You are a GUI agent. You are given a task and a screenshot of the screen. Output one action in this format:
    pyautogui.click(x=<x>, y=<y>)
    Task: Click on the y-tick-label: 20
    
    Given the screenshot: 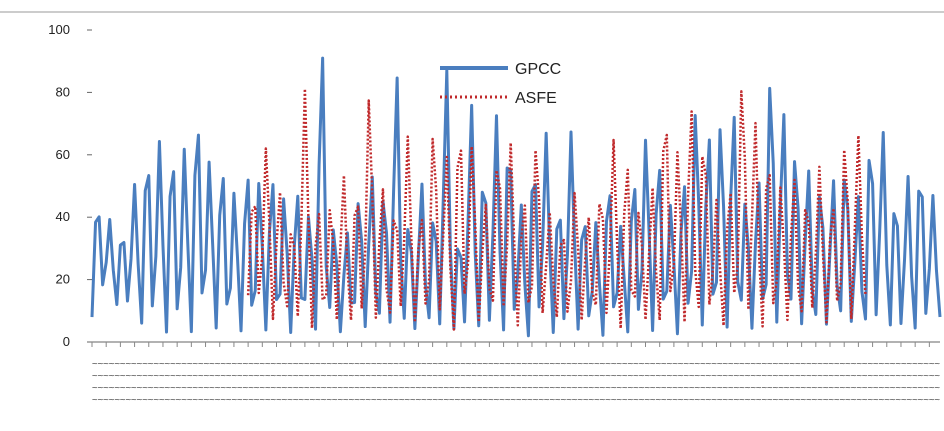 What is the action you would take?
    pyautogui.click(x=63, y=279)
    